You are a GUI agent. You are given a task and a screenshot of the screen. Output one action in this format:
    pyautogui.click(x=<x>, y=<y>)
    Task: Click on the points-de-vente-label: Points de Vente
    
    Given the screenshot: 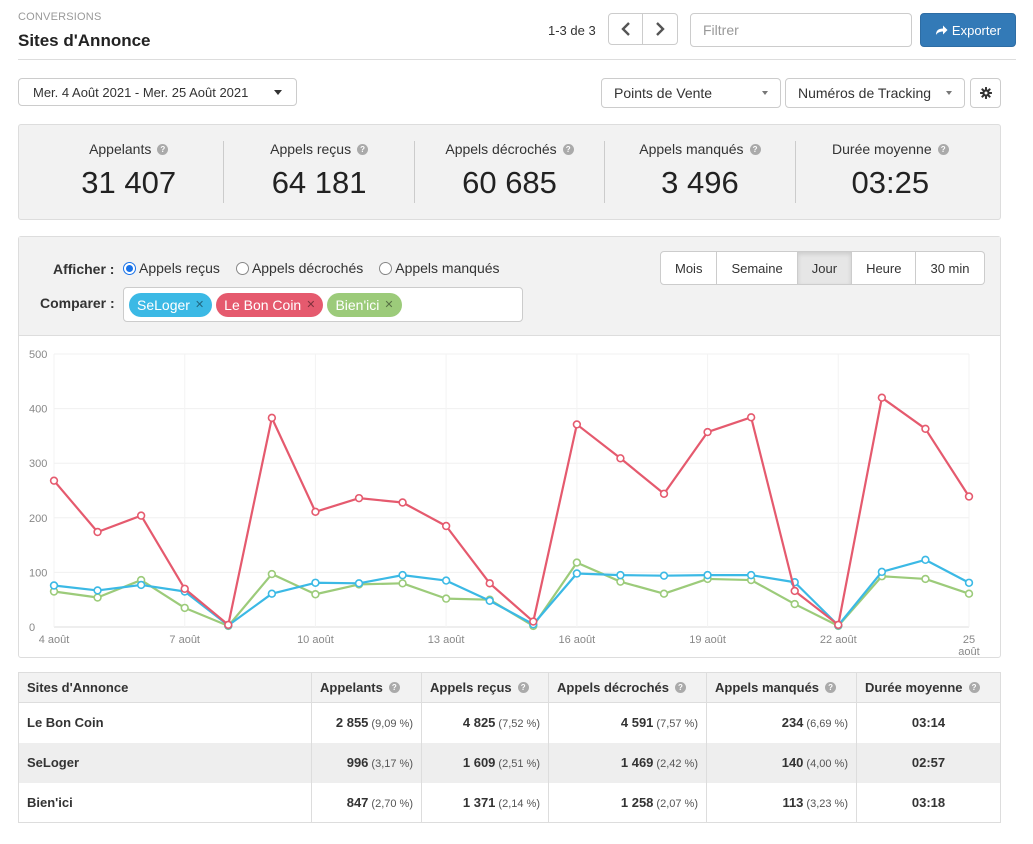 What is the action you would take?
    pyautogui.click(x=663, y=93)
    